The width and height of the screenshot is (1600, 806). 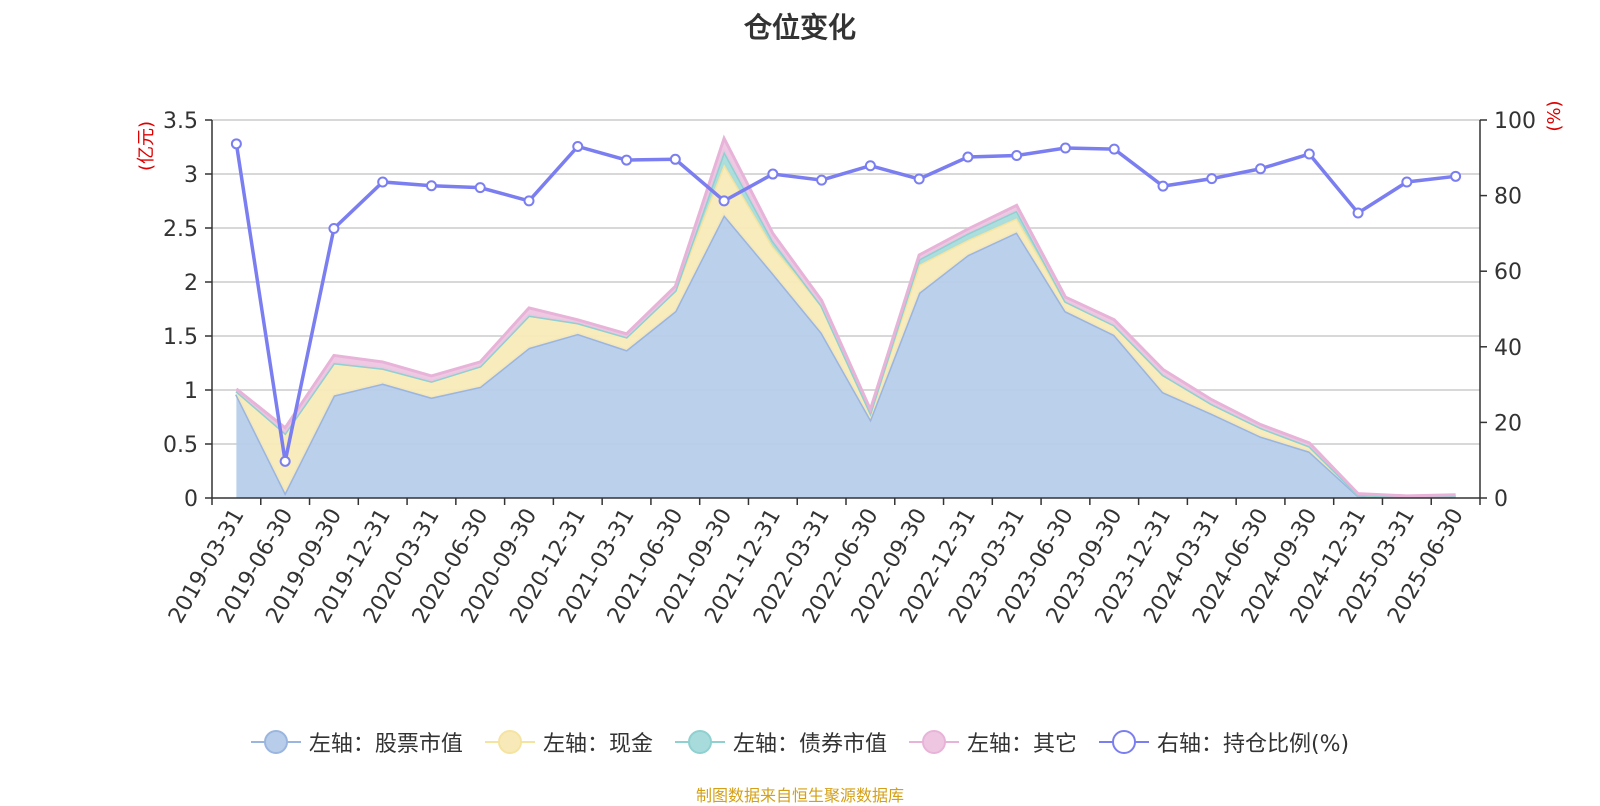 What do you see at coordinates (1253, 744) in the screenshot?
I see `legend-label: 右轴：持仓比例(%)` at bounding box center [1253, 744].